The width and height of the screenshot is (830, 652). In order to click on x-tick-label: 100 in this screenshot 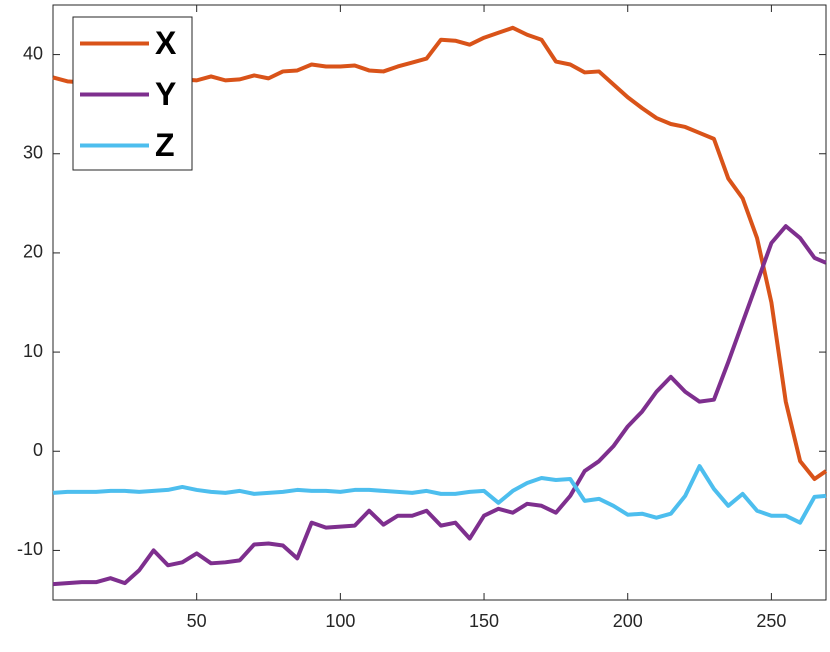, I will do `click(340, 621)`.